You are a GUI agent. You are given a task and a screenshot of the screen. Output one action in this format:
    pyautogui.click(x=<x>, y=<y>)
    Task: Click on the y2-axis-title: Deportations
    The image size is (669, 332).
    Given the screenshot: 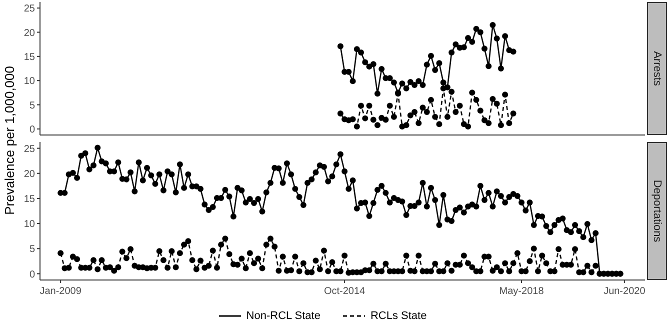 What is the action you would take?
    pyautogui.click(x=657, y=211)
    